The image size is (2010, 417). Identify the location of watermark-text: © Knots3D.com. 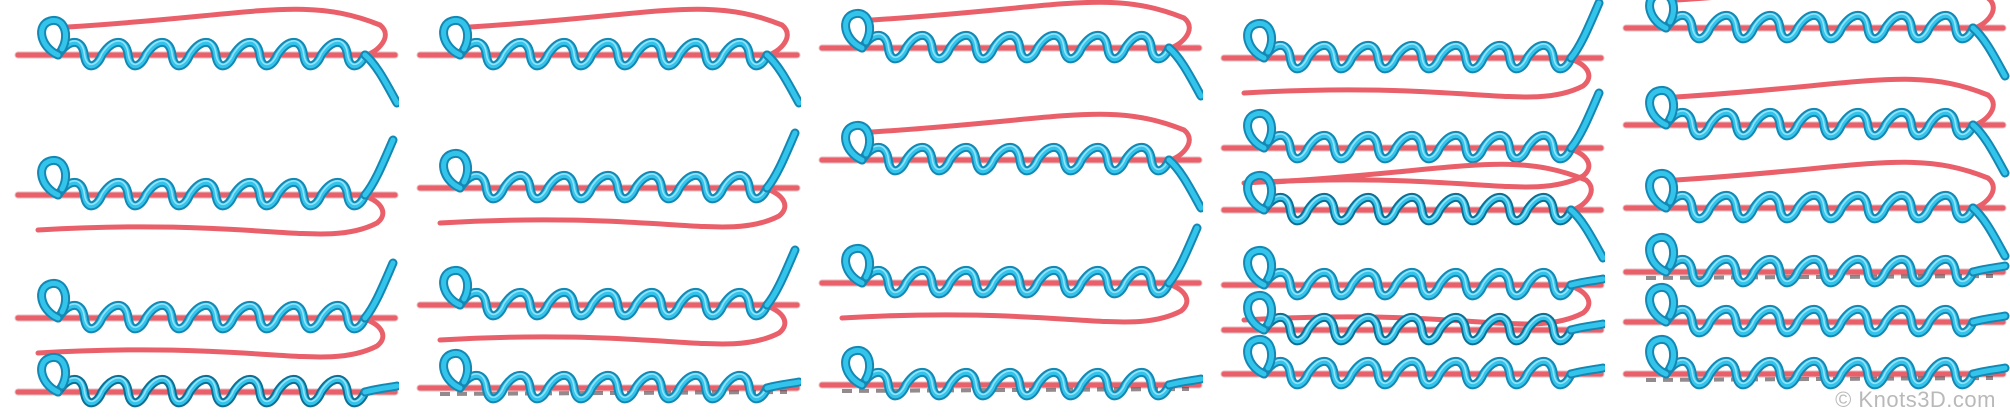
(1915, 399).